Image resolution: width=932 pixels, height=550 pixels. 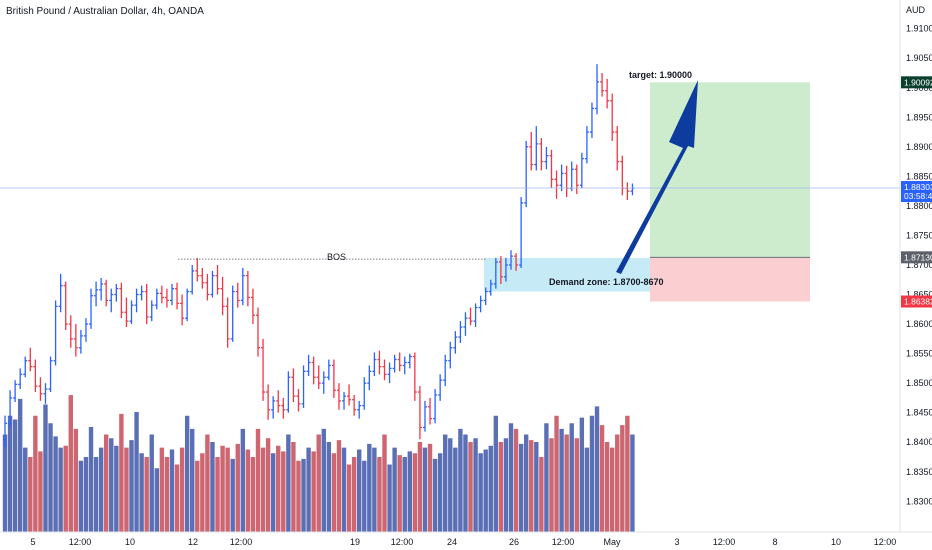 What do you see at coordinates (730, 170) in the screenshot?
I see `profit-zone` at bounding box center [730, 170].